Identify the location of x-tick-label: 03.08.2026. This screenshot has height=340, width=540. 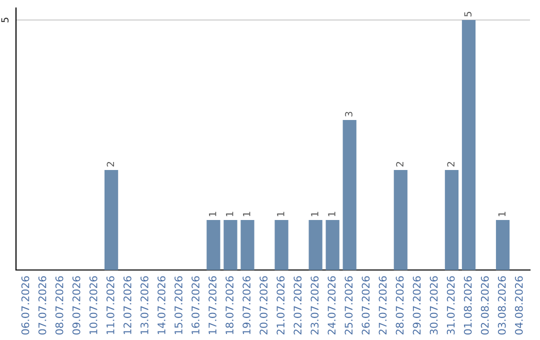
(502, 305).